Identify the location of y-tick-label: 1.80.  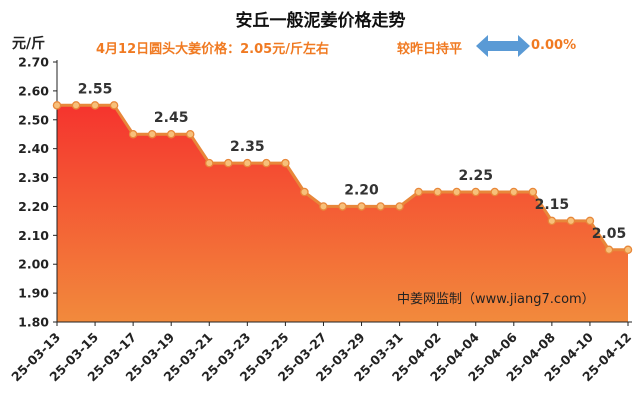
(33, 322).